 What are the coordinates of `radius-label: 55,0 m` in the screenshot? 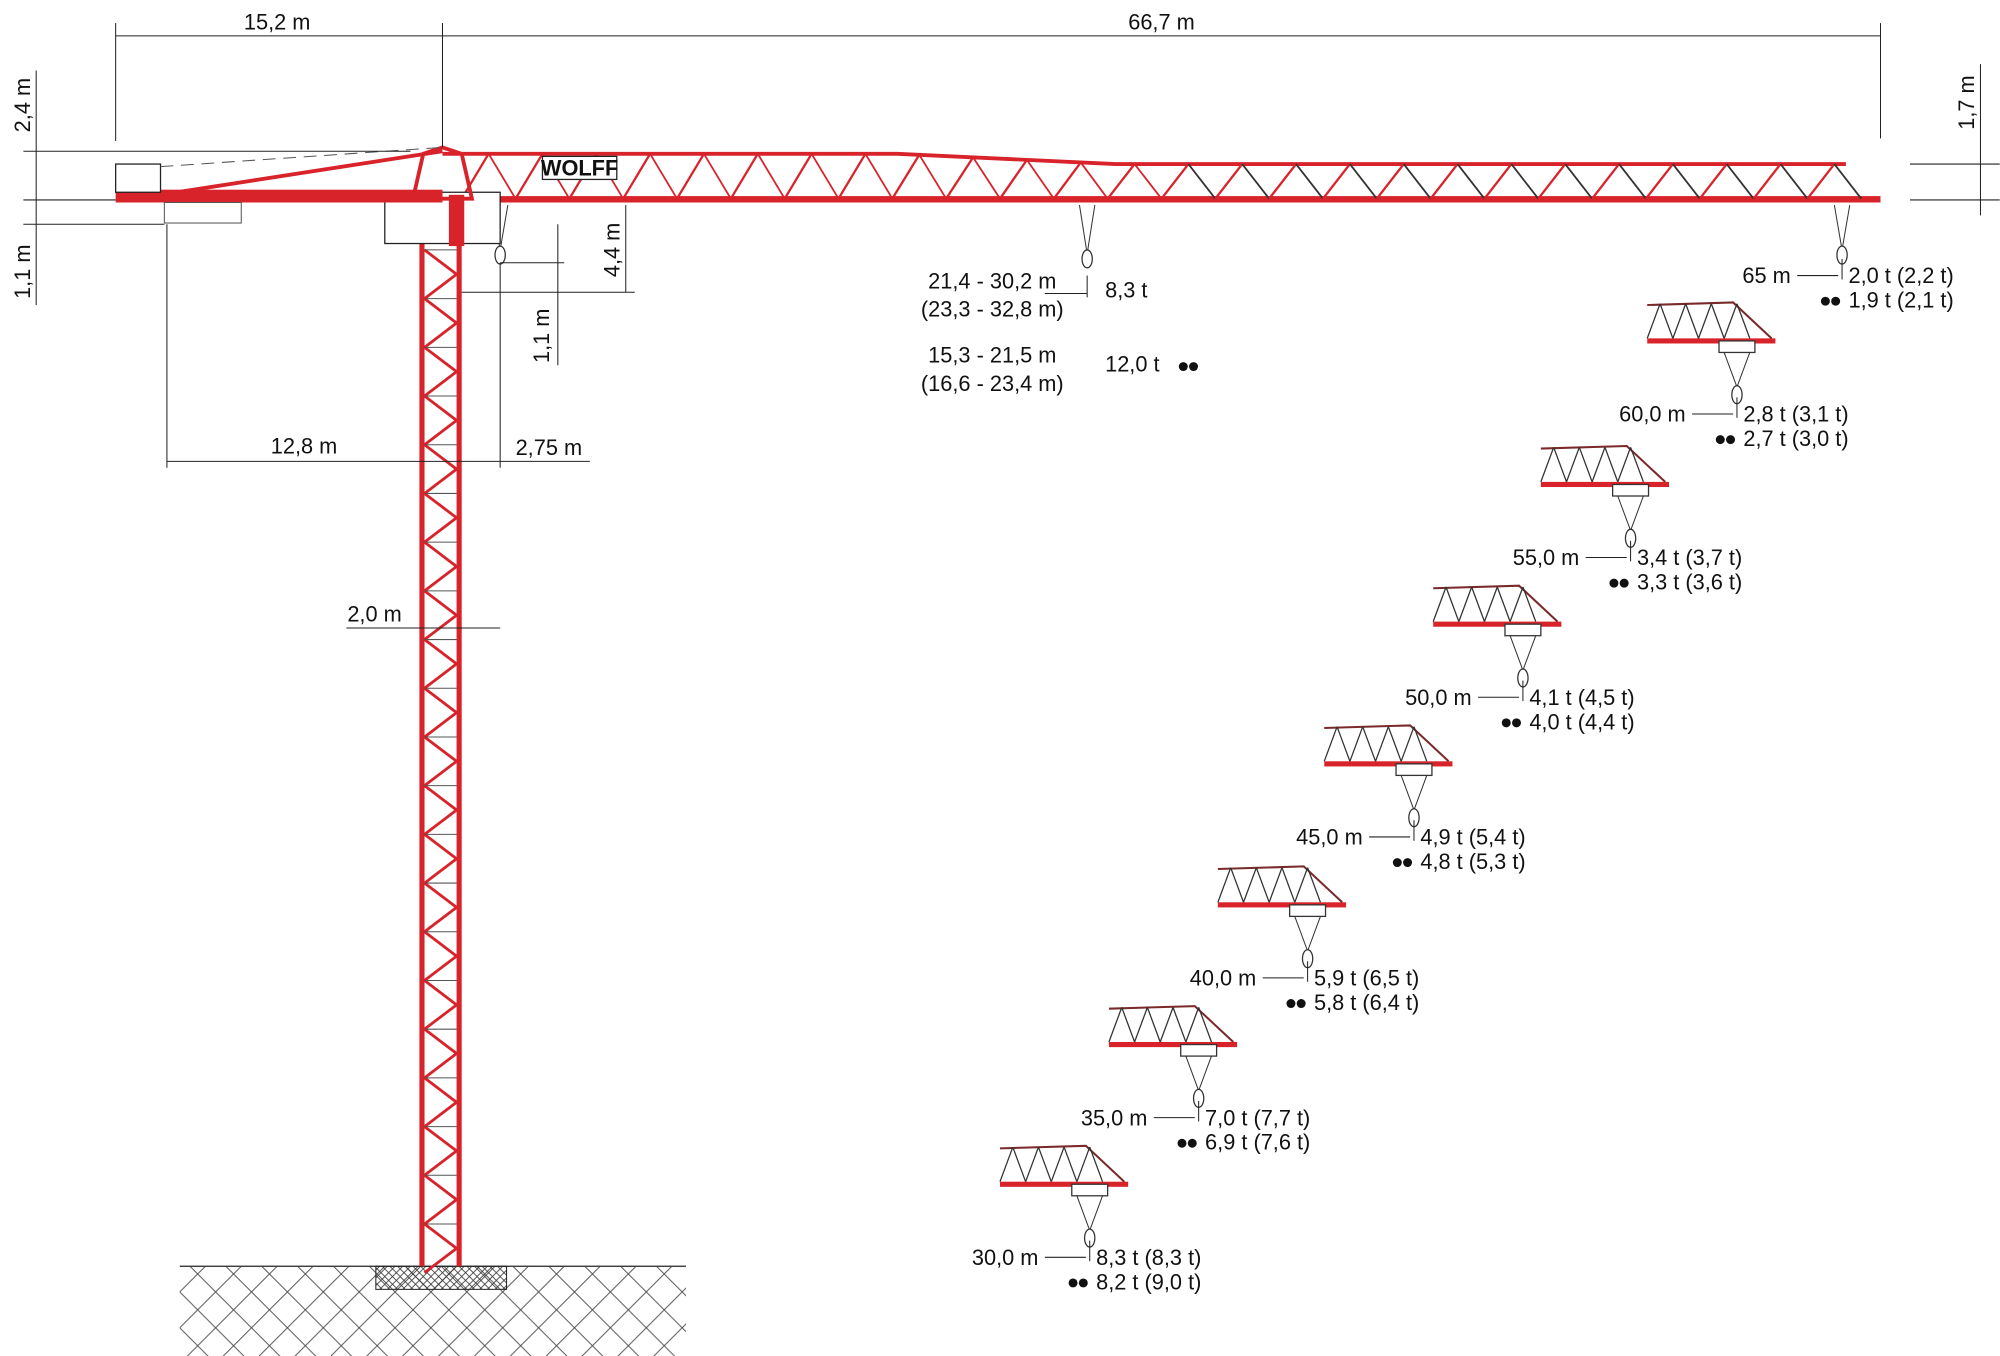 It's located at (1546, 557).